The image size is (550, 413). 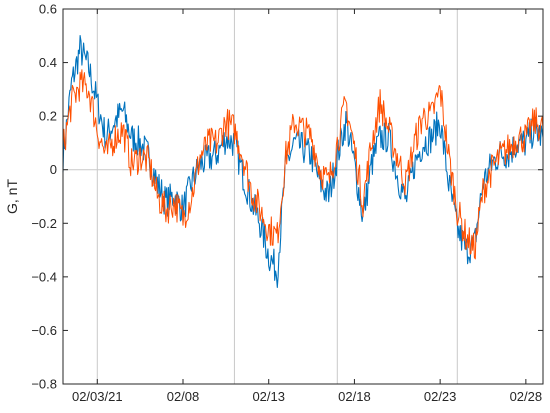 I want to click on y-tick-label: −0.4, so click(x=44, y=276).